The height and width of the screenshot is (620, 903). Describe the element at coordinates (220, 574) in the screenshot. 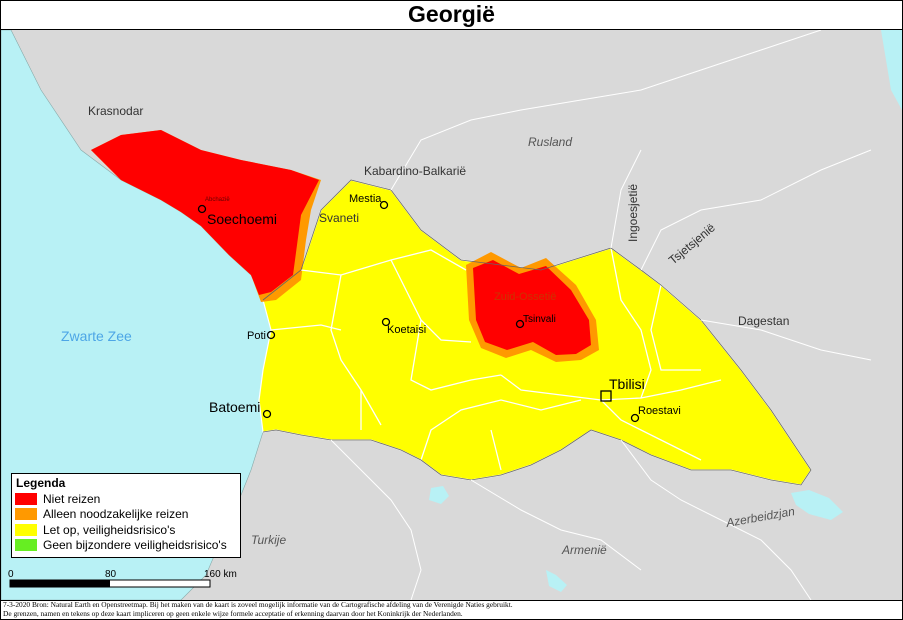

I see `scale-tick-160: 160 km` at that location.